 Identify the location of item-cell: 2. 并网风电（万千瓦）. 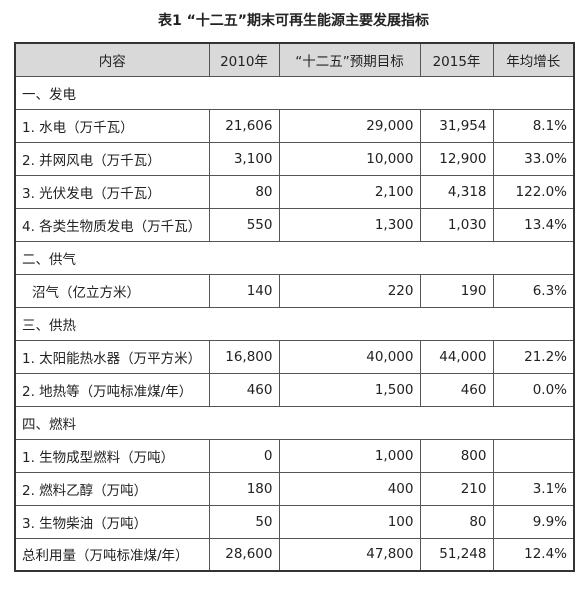
(112, 158).